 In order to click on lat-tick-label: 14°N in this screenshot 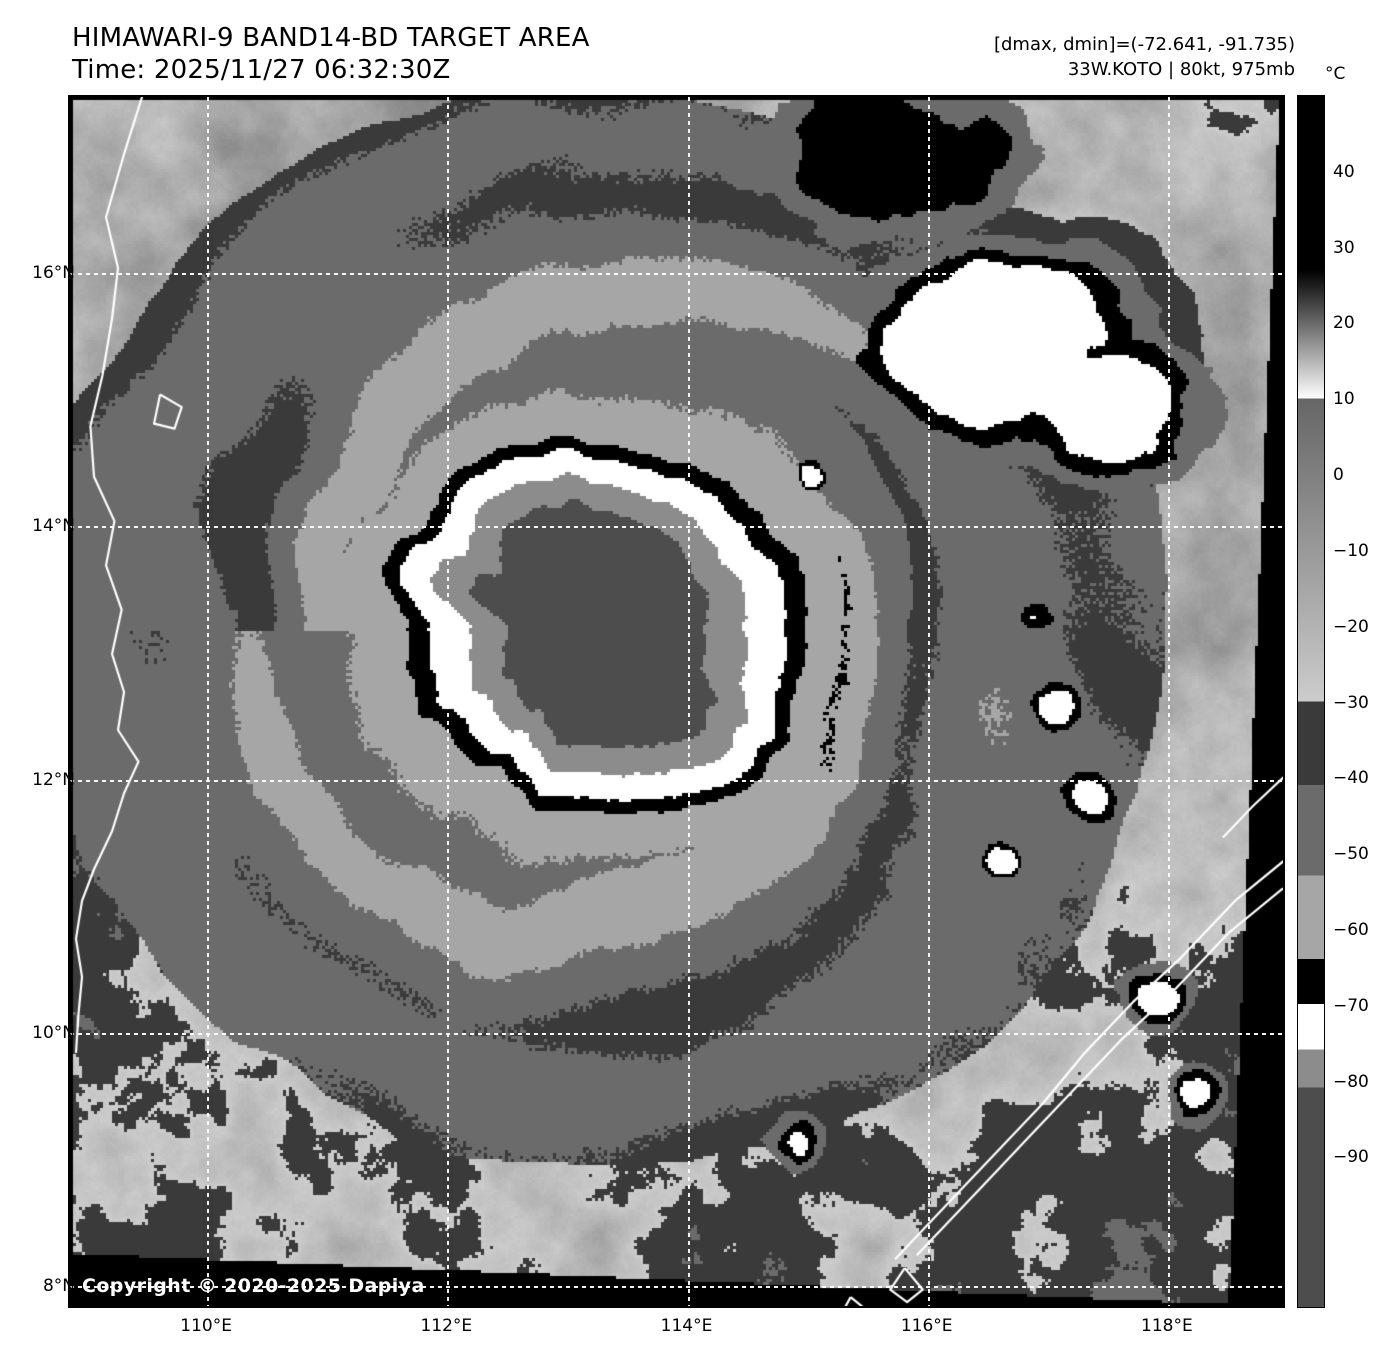, I will do `click(53, 526)`.